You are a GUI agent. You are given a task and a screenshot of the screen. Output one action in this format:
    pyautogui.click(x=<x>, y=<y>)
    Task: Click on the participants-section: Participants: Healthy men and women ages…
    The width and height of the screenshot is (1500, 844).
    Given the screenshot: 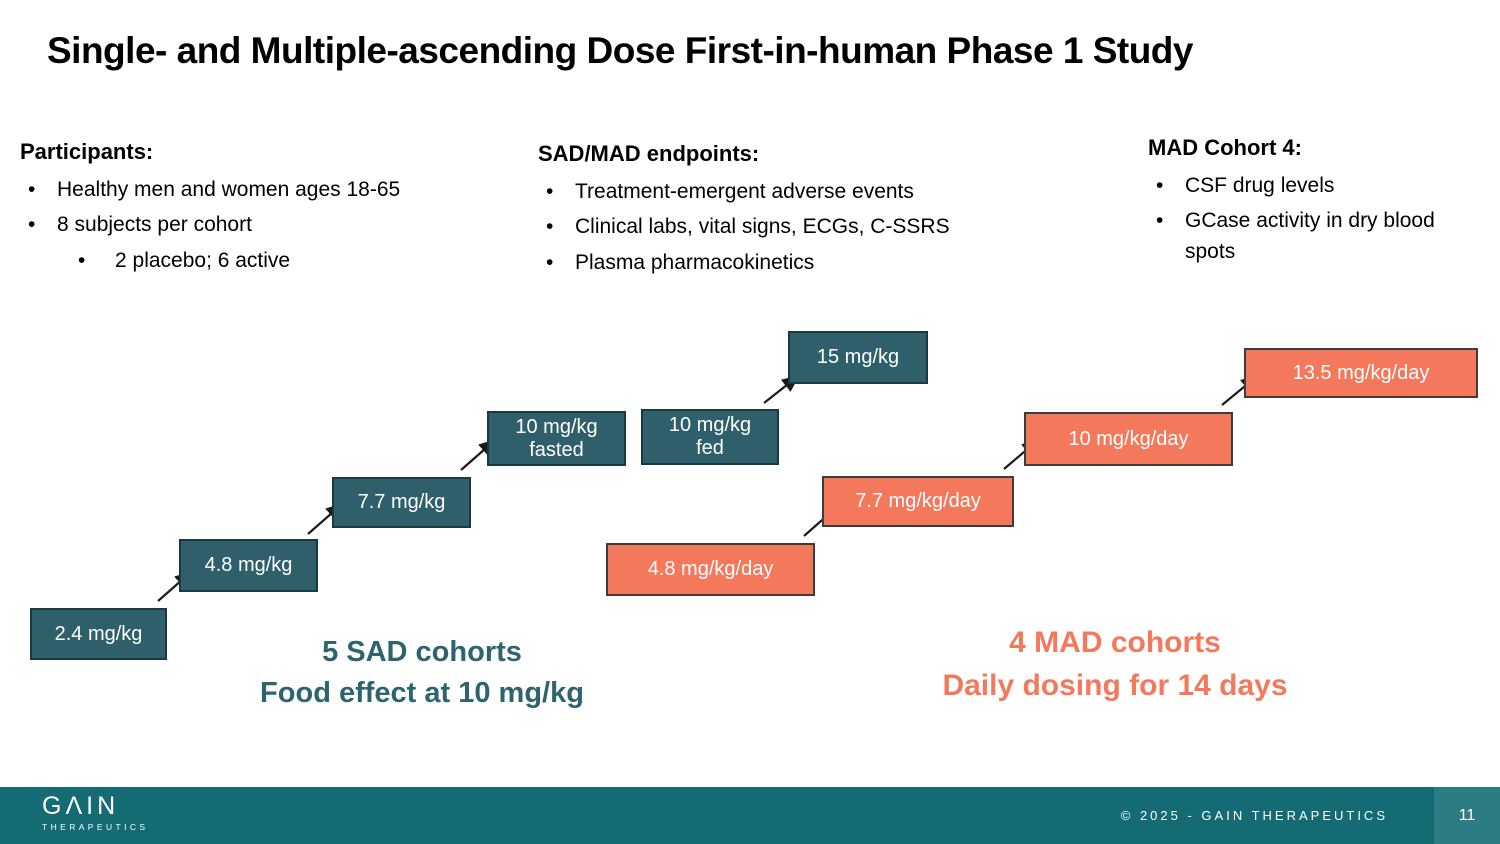 What is the action you would take?
    pyautogui.click(x=270, y=208)
    